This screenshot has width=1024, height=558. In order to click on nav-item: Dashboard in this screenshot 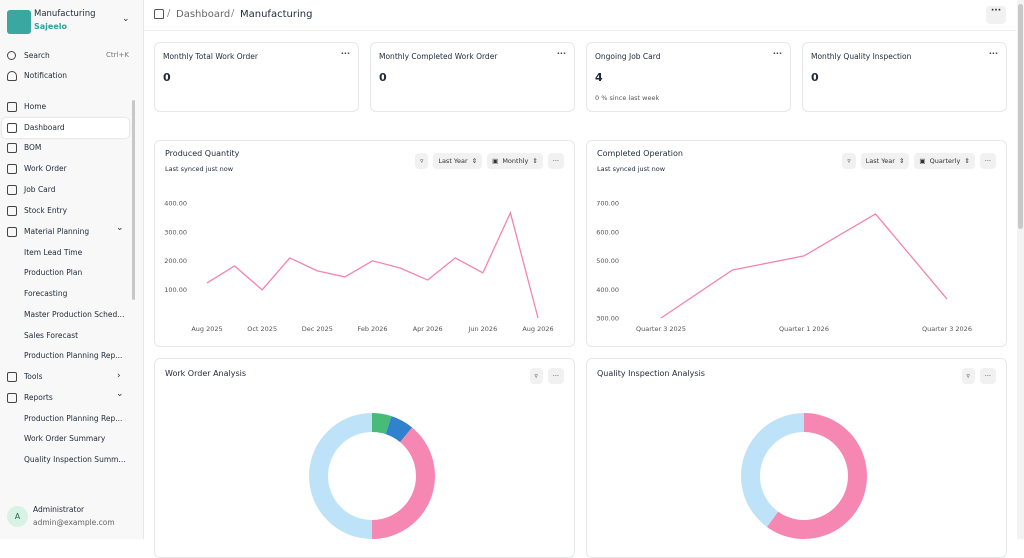, I will do `click(44, 127)`.